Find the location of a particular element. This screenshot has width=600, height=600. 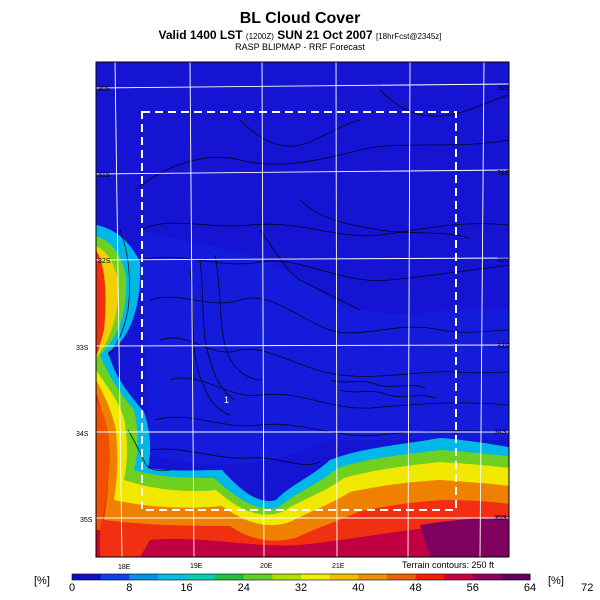

model-name: RASP BLIPMAP - RRF Forecast is located at coordinates (300, 47).